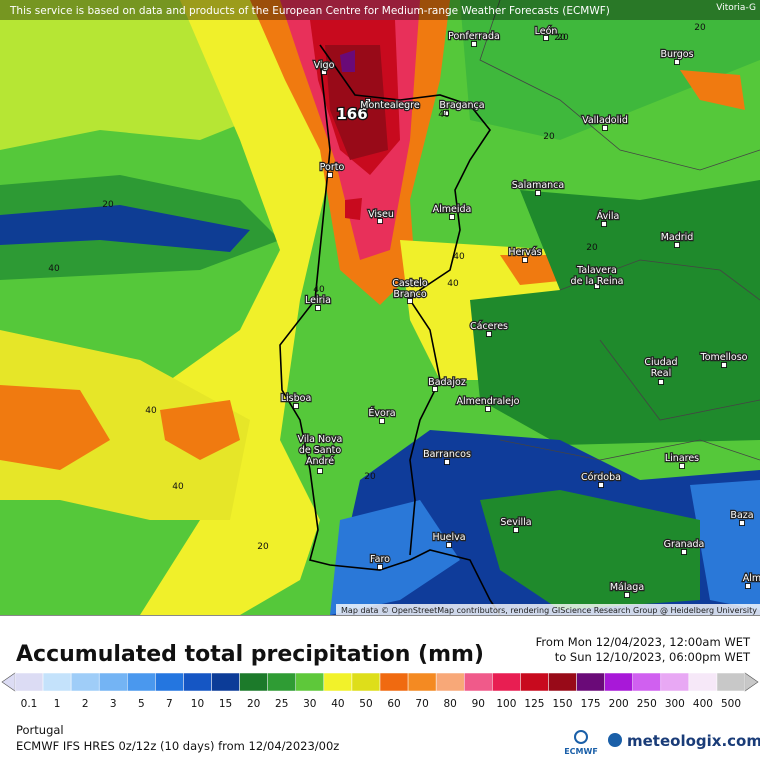  I want to click on legend-label: 125, so click(534, 704).